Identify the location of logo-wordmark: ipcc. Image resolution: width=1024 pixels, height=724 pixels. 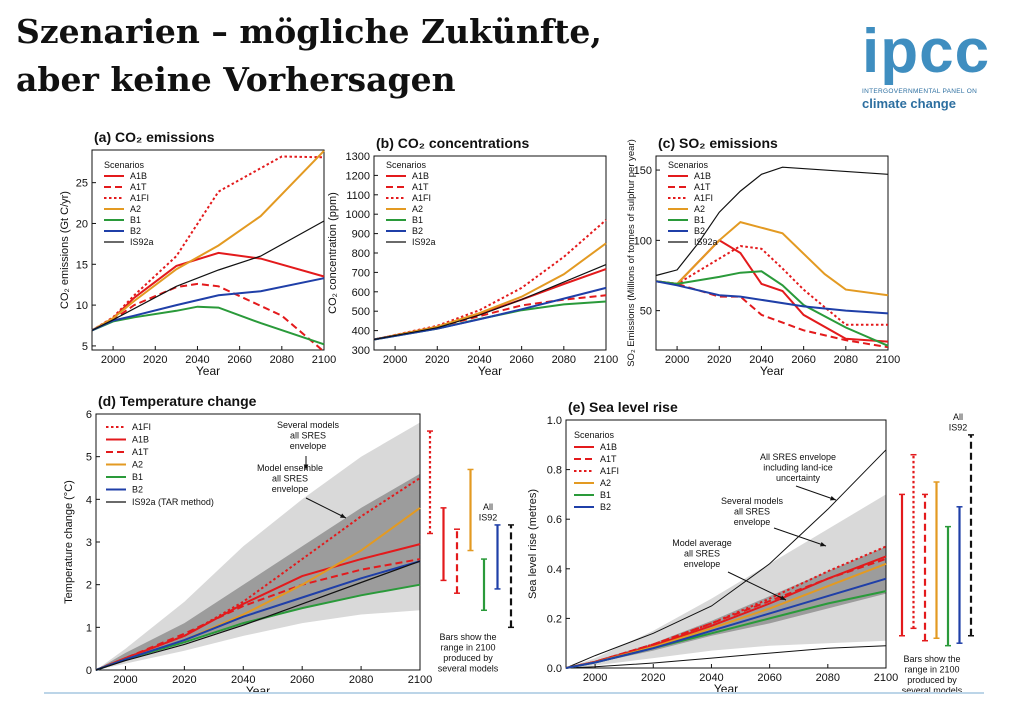
(926, 51).